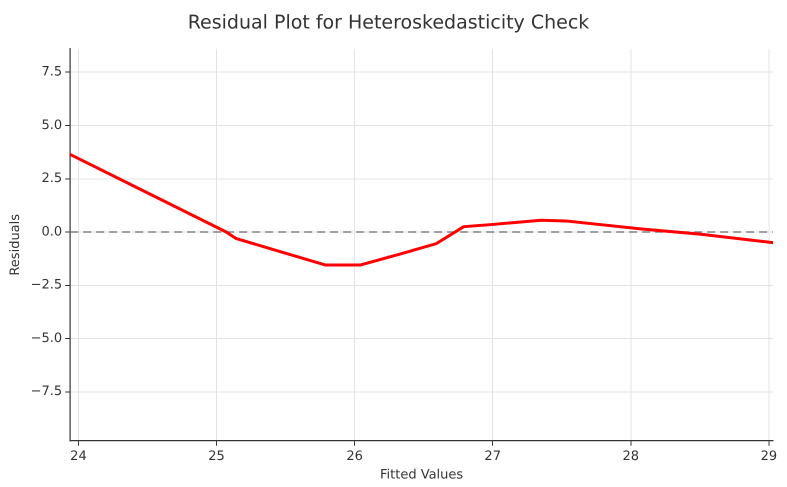 The image size is (787, 487). I want to click on chart-title: Residual Plot for Heteroskedasticity Check, so click(389, 22).